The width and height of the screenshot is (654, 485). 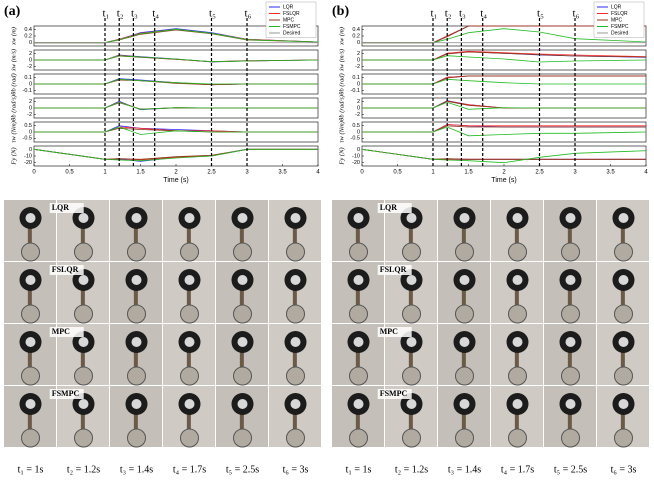 I want to click on y-tick-label: 0.4, so click(x=28, y=30).